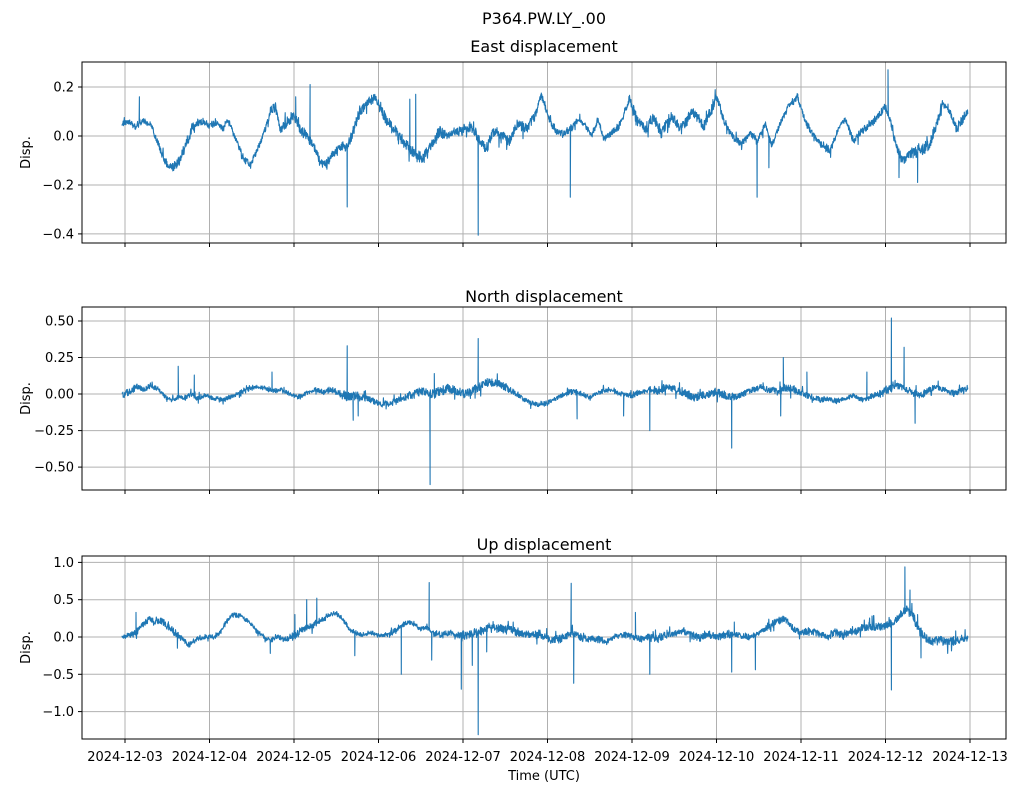 Image resolution: width=1021 pixels, height=795 pixels. Describe the element at coordinates (58, 712) in the screenshot. I see `y-tick-label: −1.0` at that location.